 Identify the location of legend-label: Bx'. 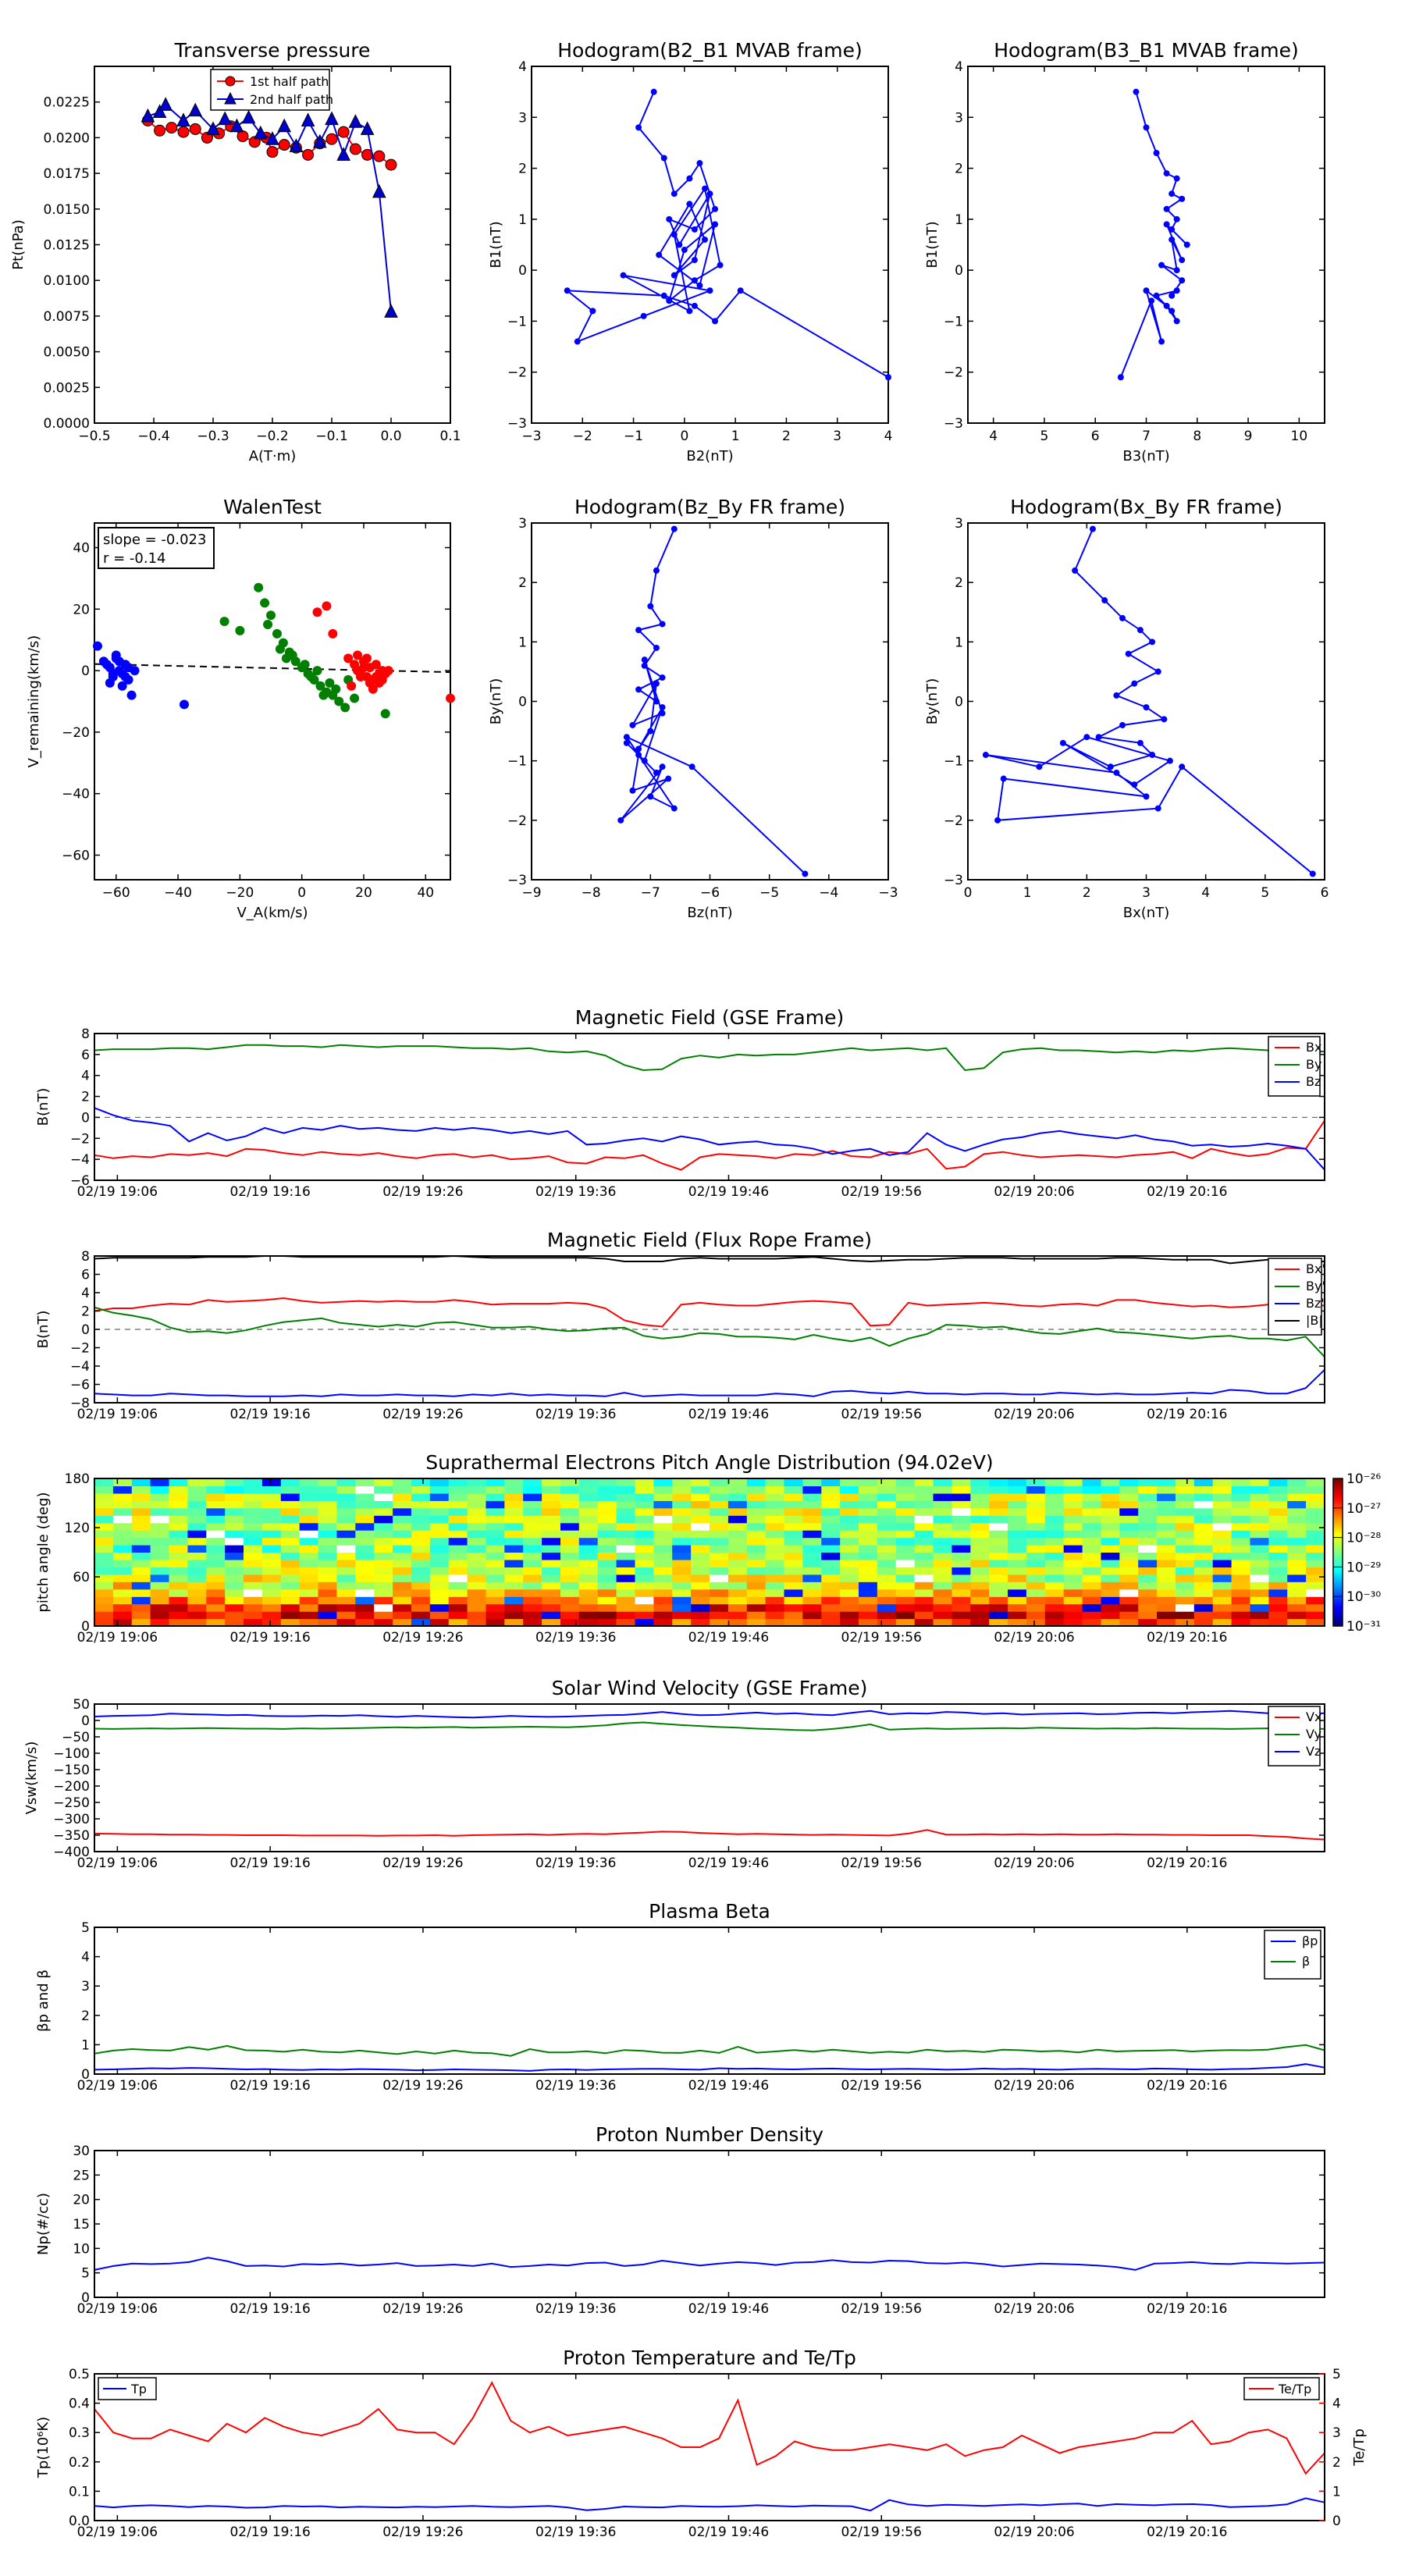
(1315, 1268).